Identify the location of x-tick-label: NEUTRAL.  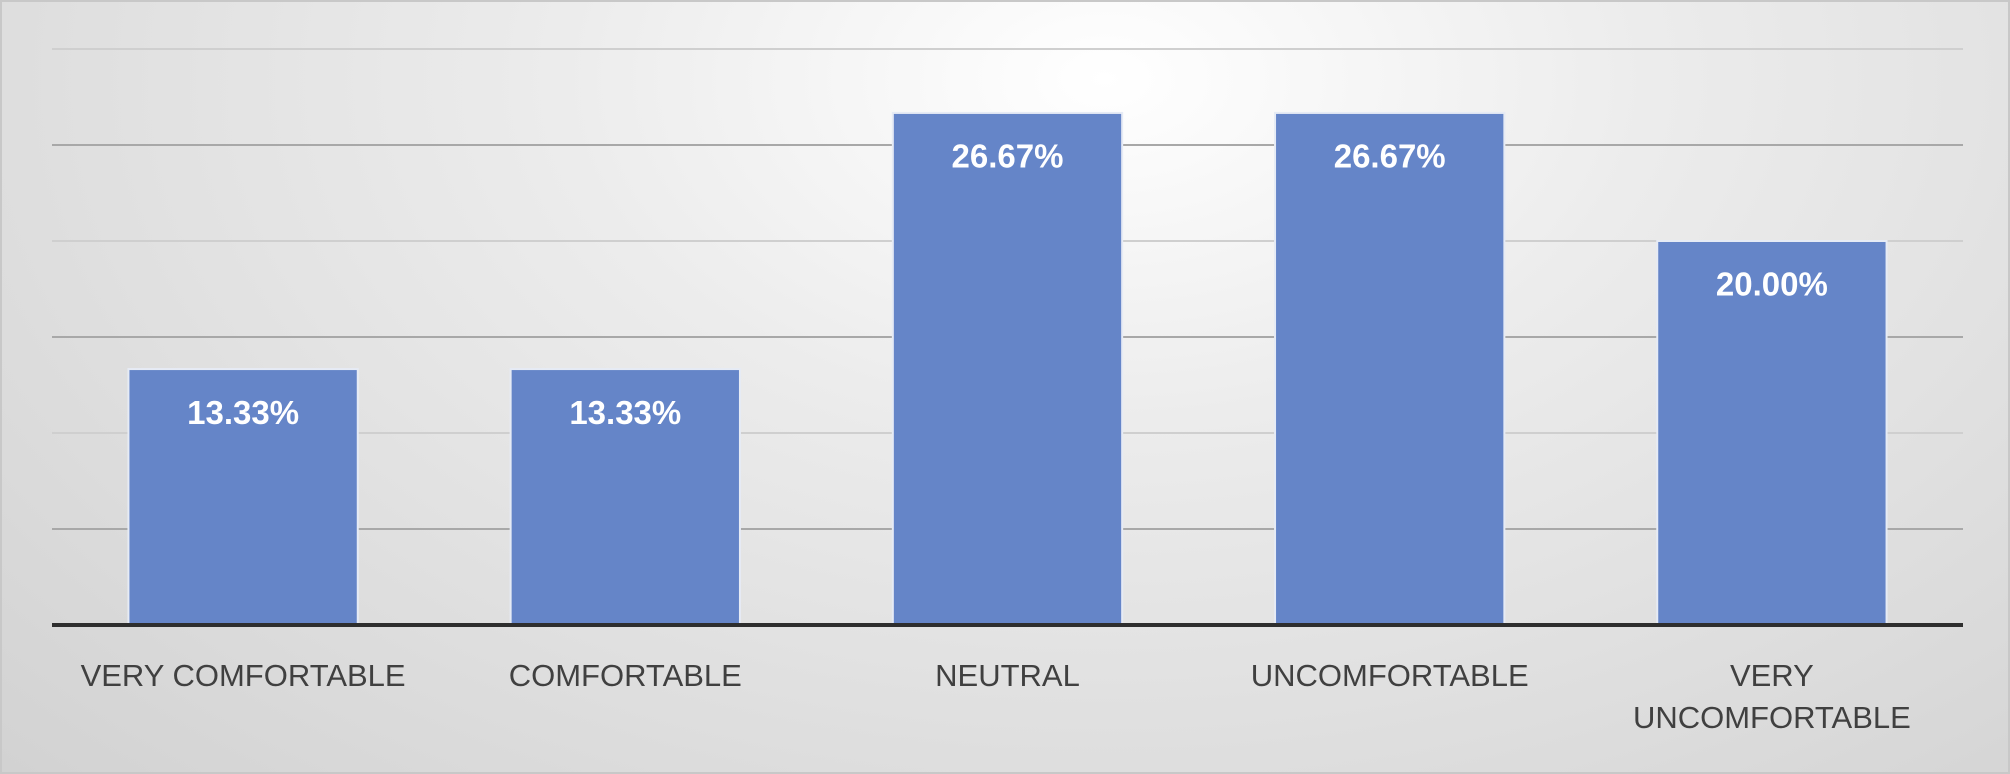
(1007, 675).